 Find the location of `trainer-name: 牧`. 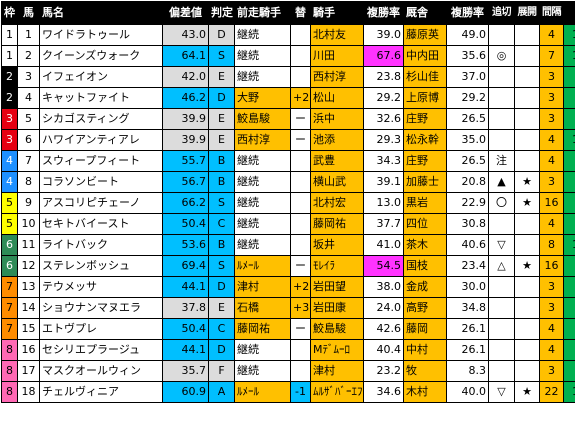

trainer-name: 牧 is located at coordinates (425, 371).